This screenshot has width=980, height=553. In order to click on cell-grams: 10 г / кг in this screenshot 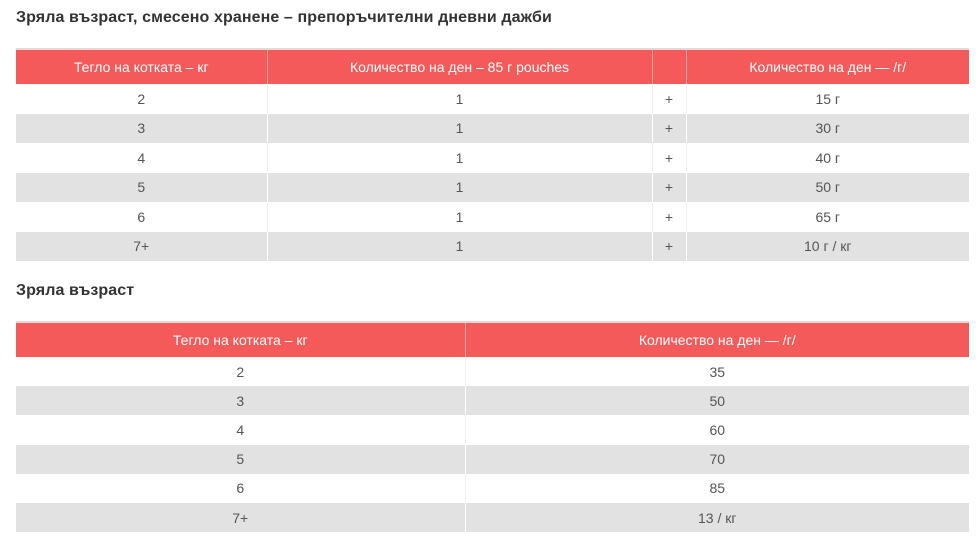, I will do `click(827, 246)`.